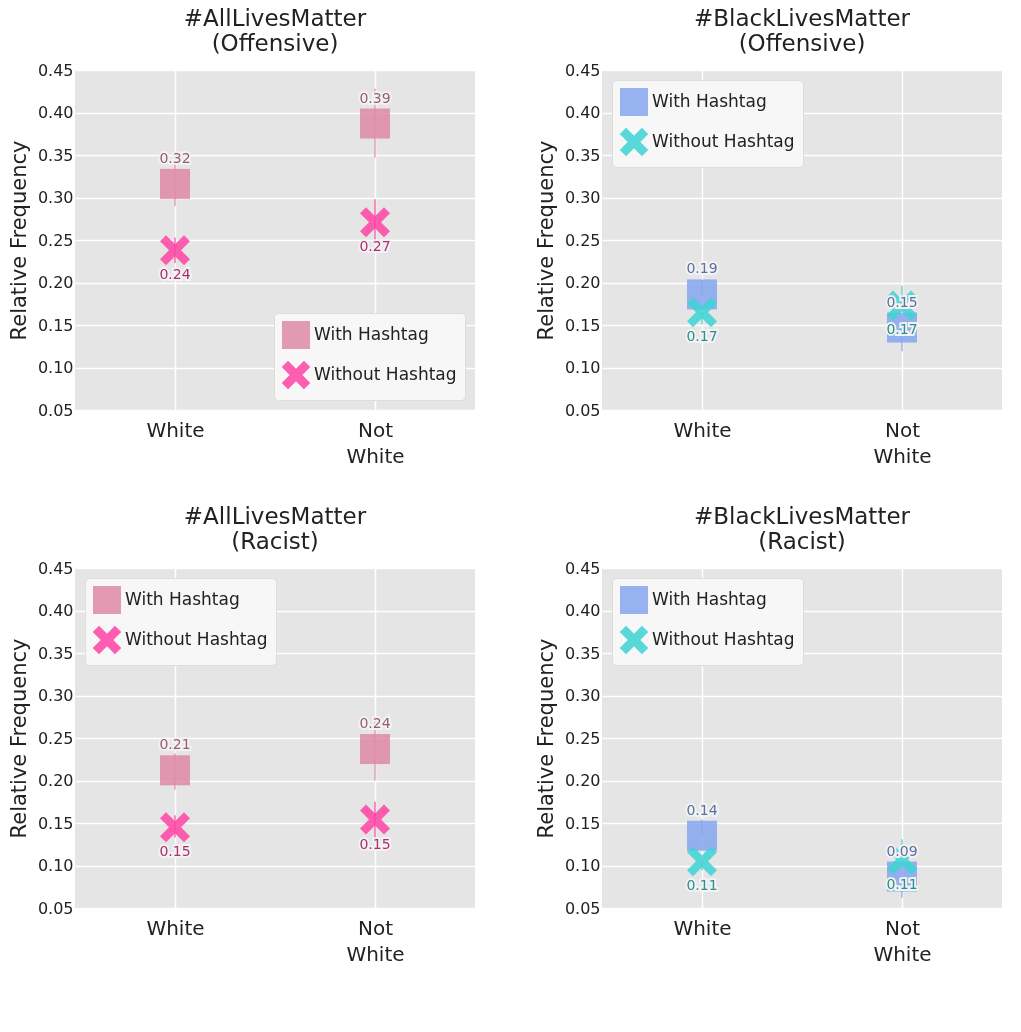 Image resolution: width=1021 pixels, height=1032 pixels. Describe the element at coordinates (375, 246) in the screenshot. I see `data-label: 0.27` at that location.